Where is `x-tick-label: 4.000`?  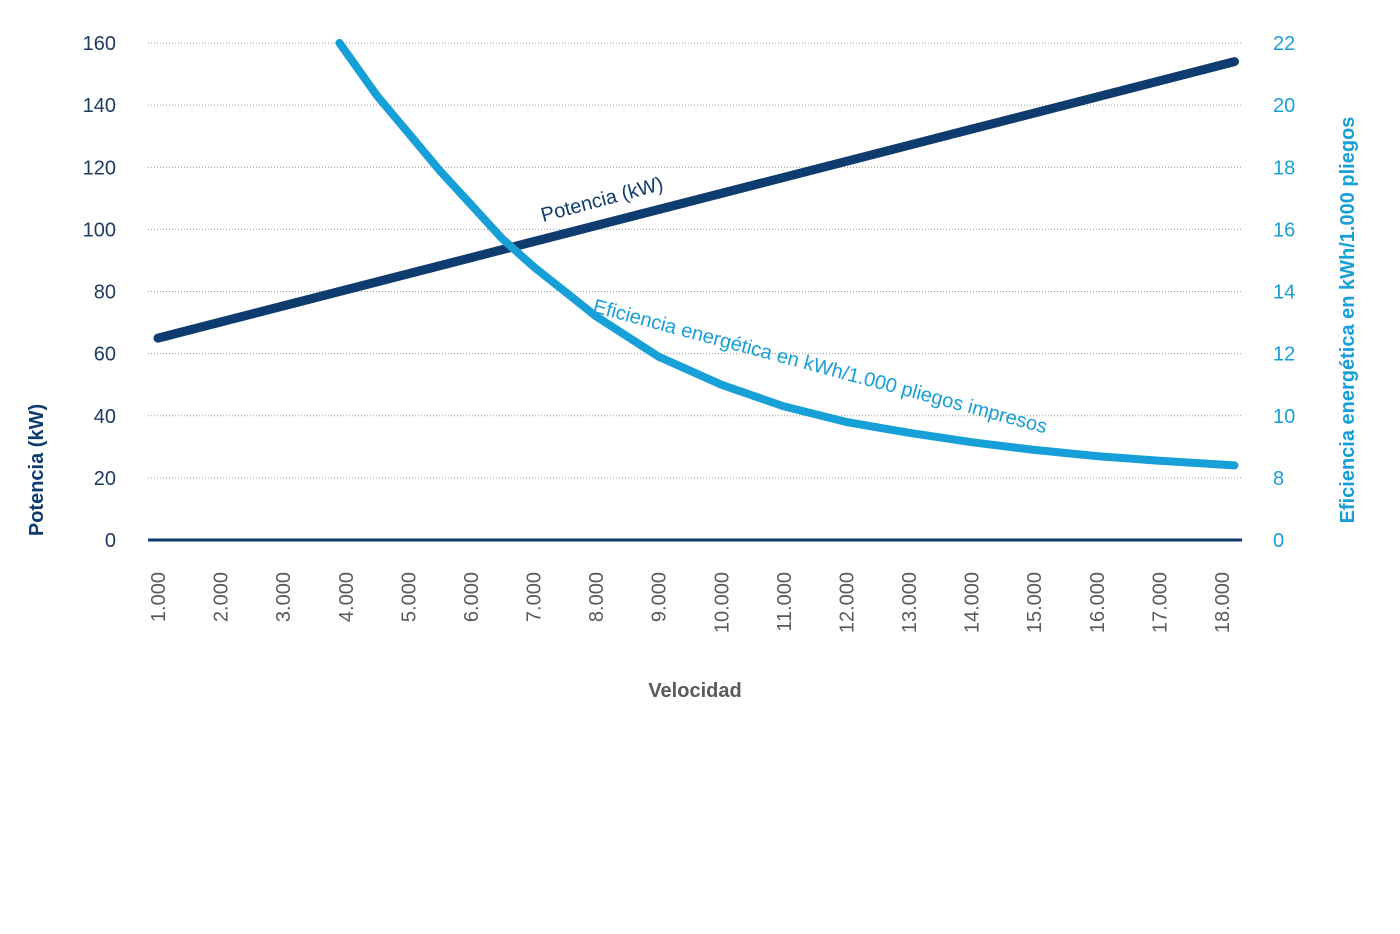
x-tick-label: 4.000 is located at coordinates (347, 597).